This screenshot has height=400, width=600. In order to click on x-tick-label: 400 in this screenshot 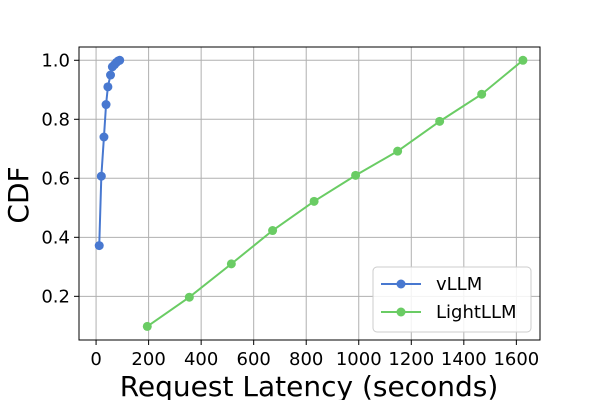, I will do `click(201, 359)`.